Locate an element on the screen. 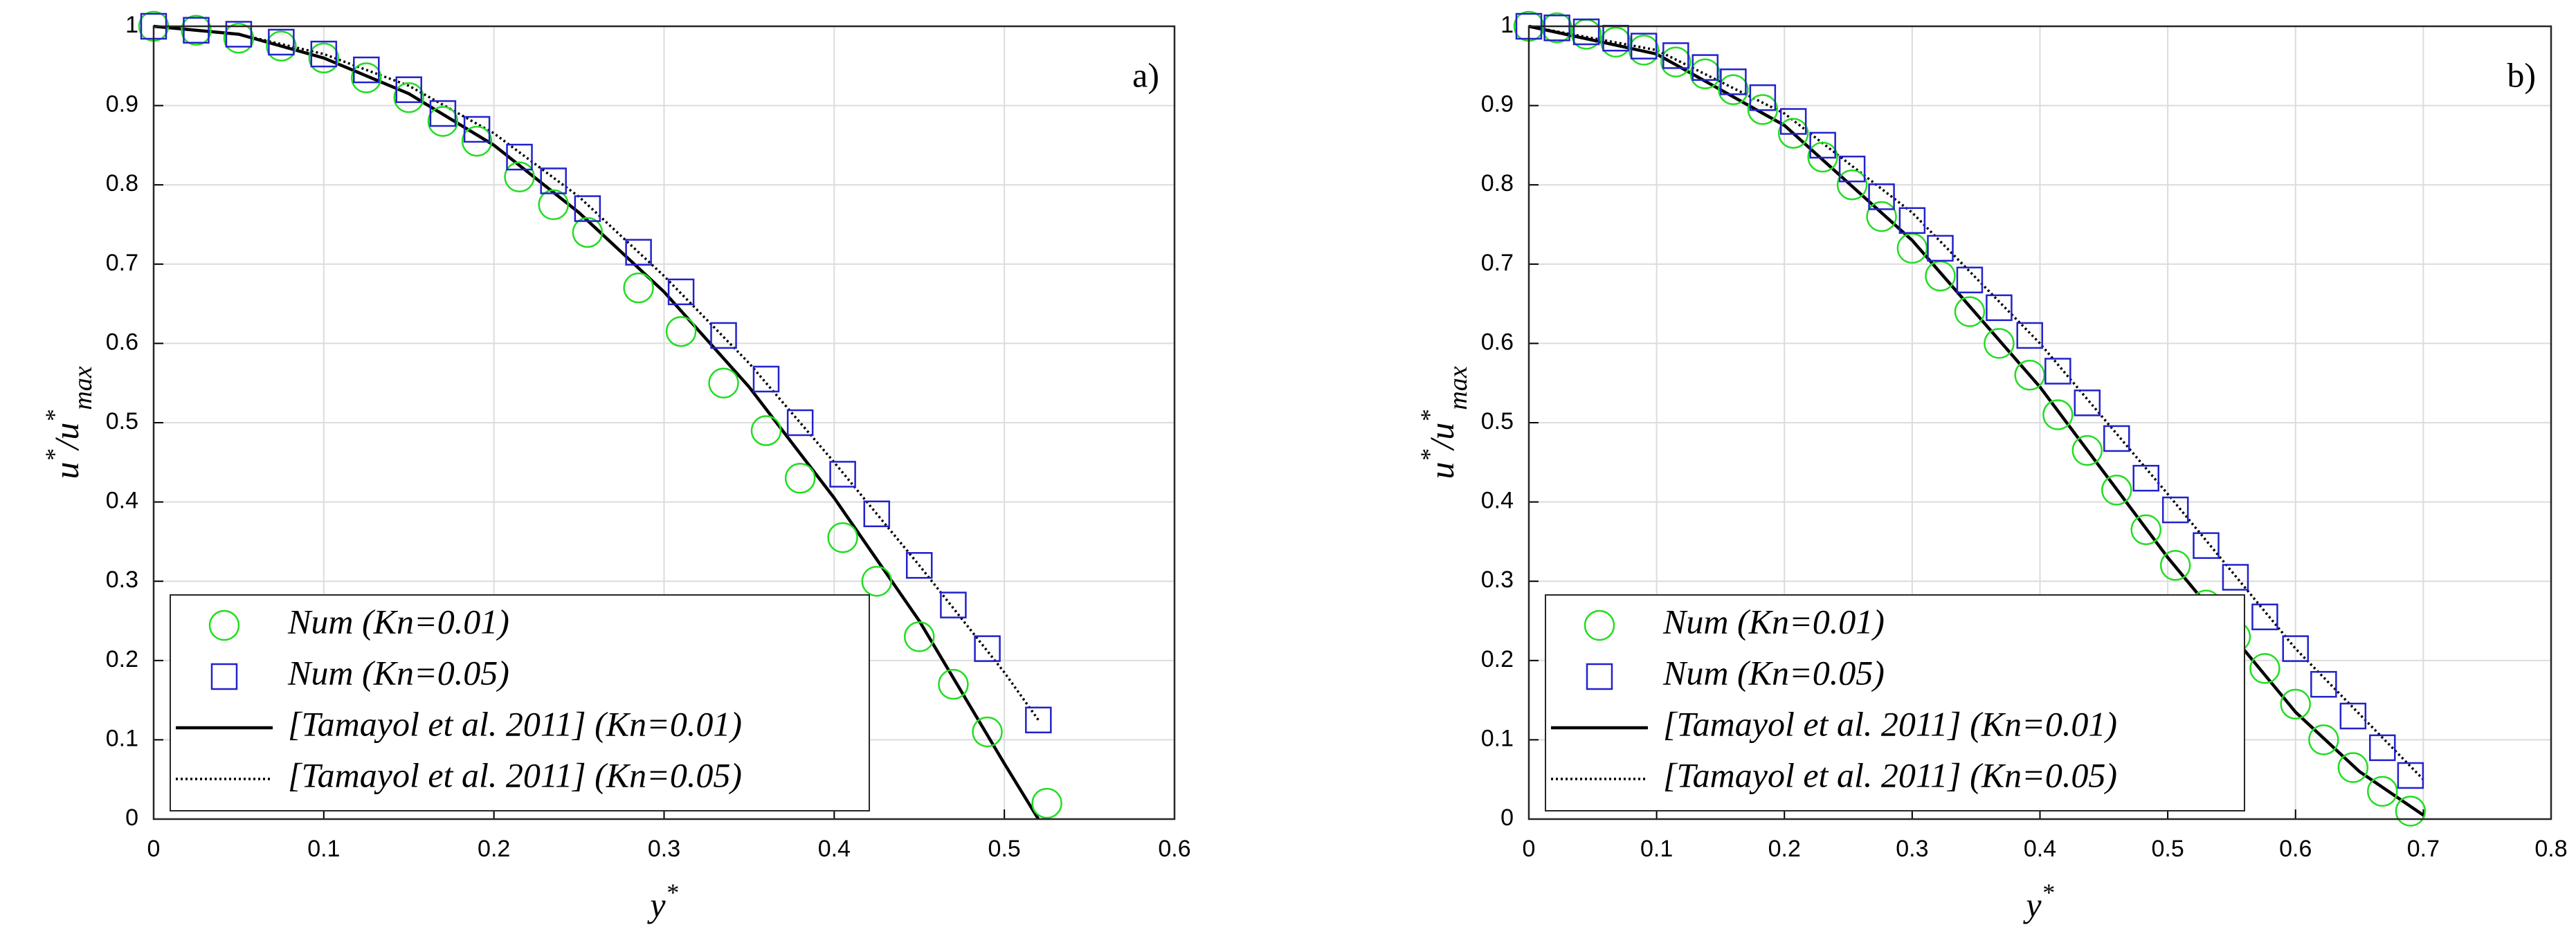 The width and height of the screenshot is (2576, 945). x-tick-label: 0.2 is located at coordinates (1784, 849).